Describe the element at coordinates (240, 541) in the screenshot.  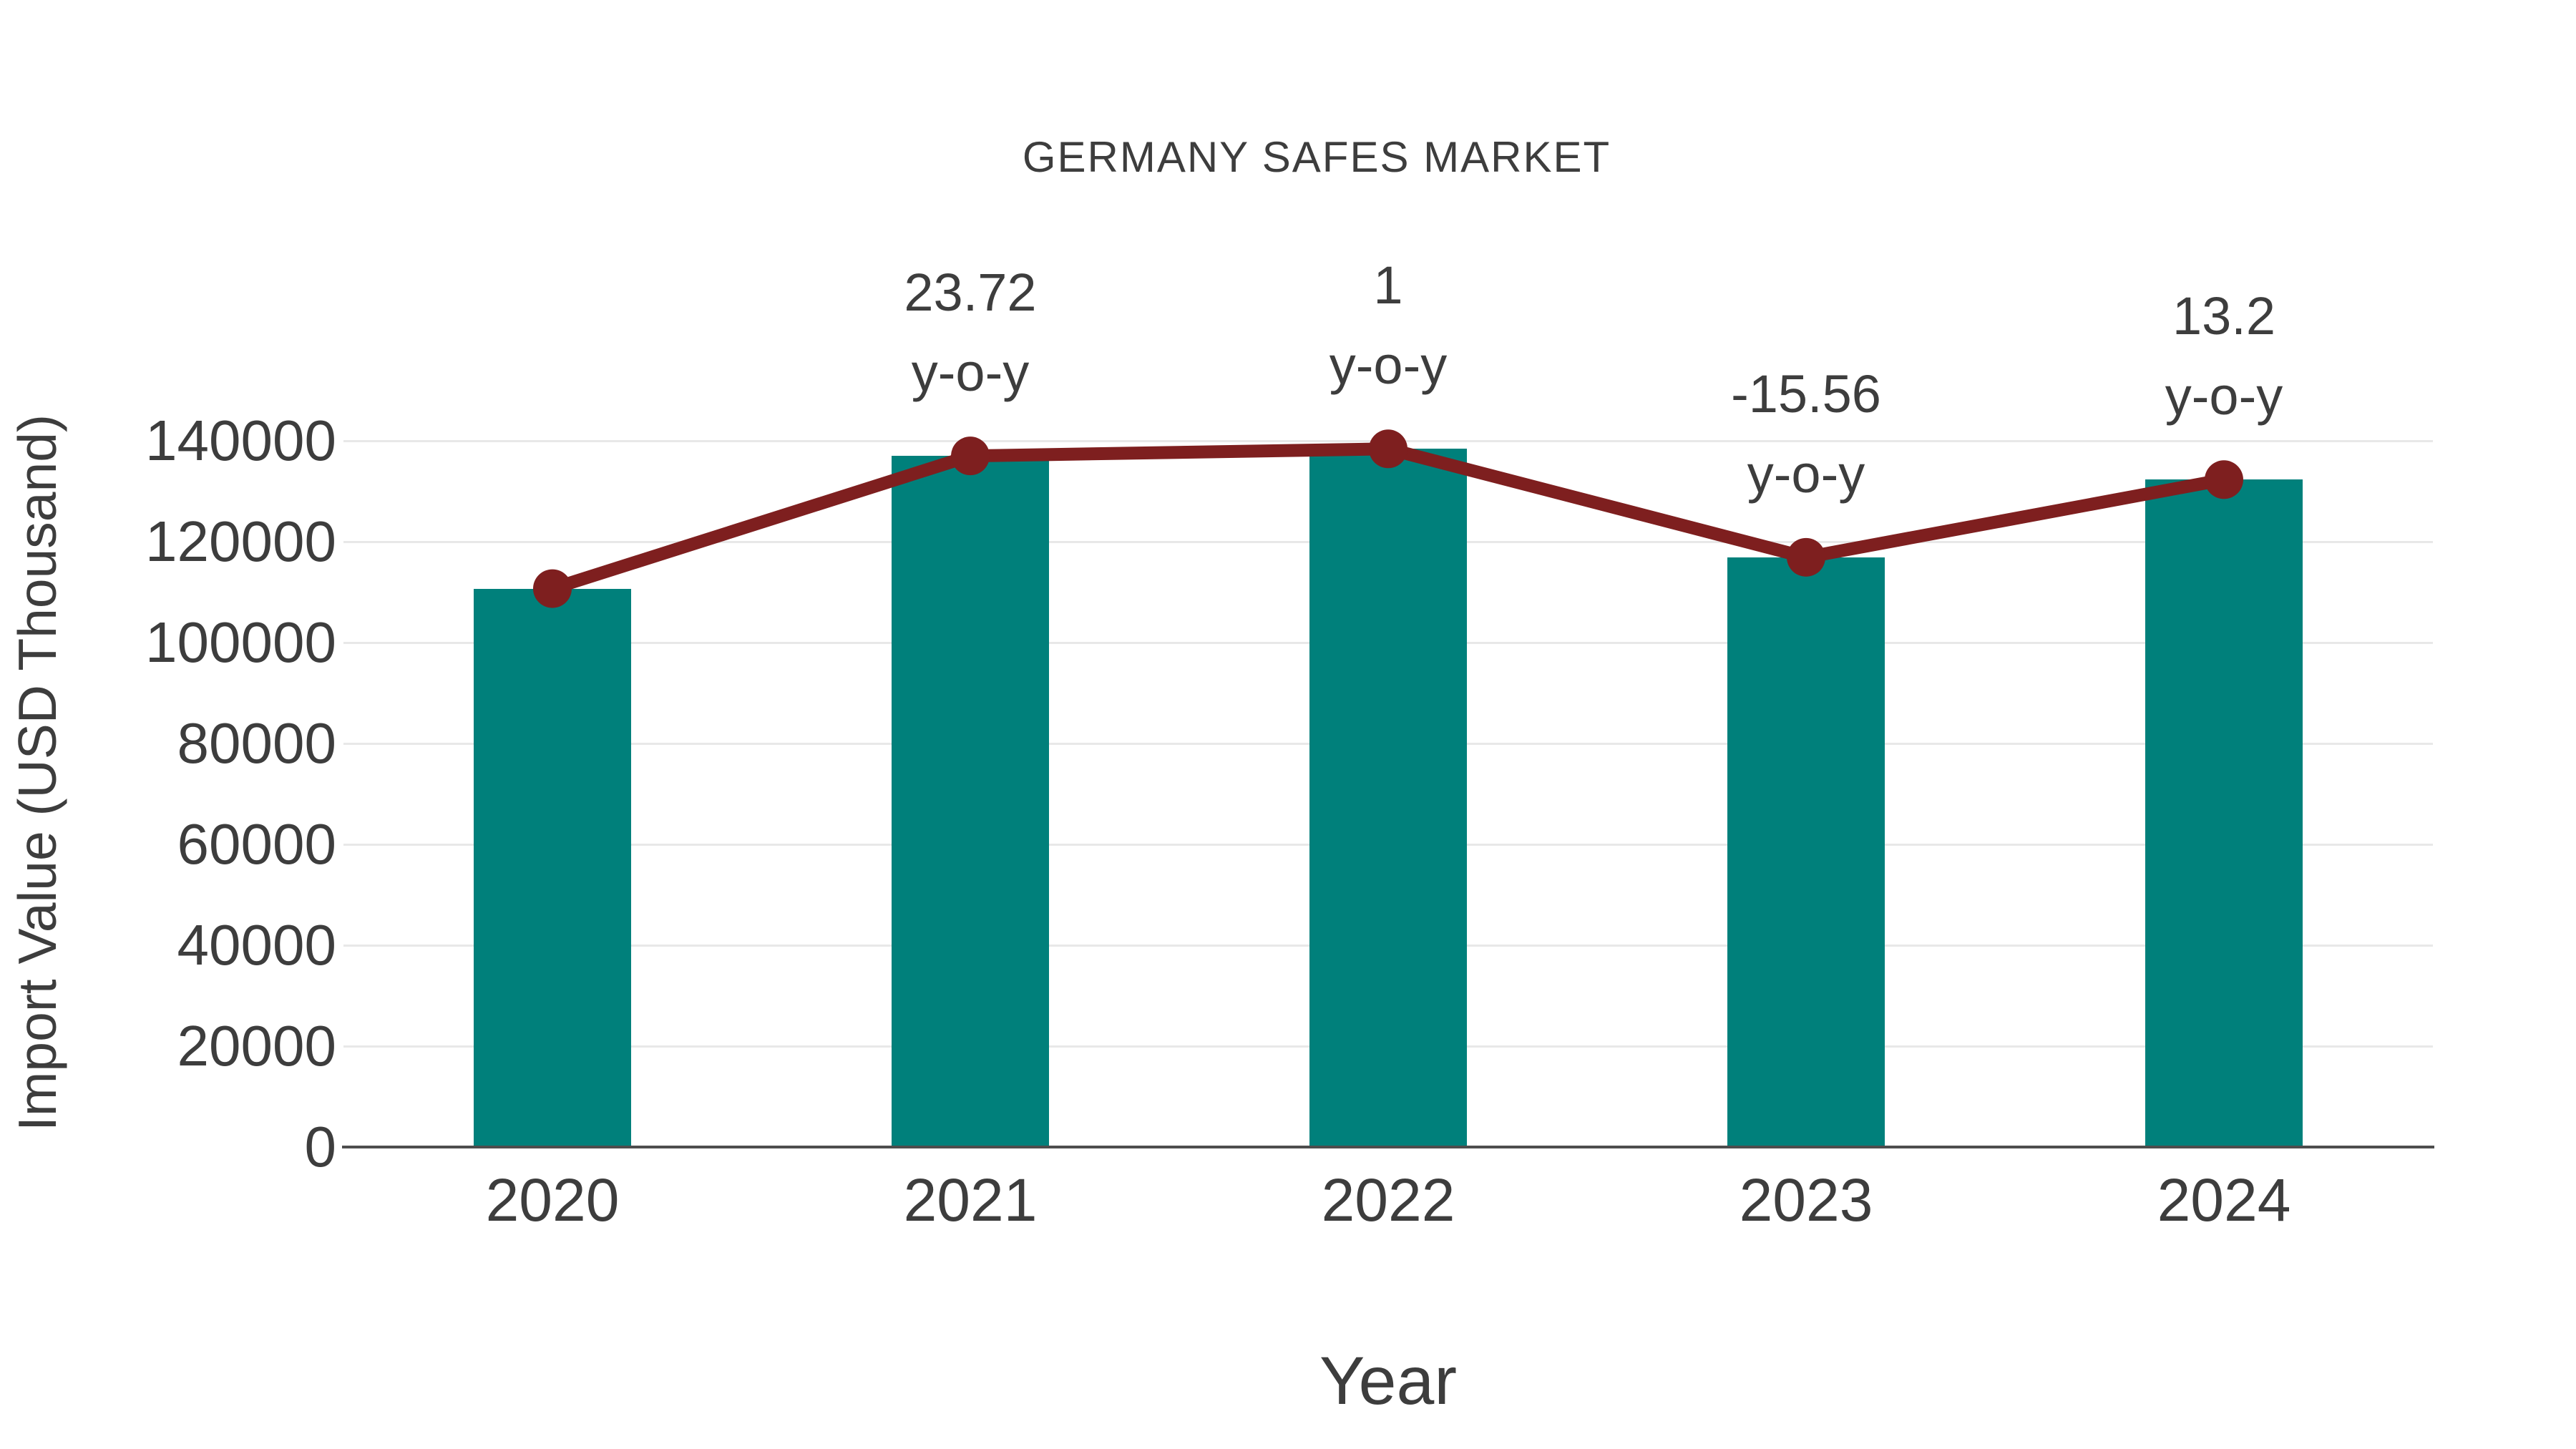
I see `y-tick-label: 120000` at that location.